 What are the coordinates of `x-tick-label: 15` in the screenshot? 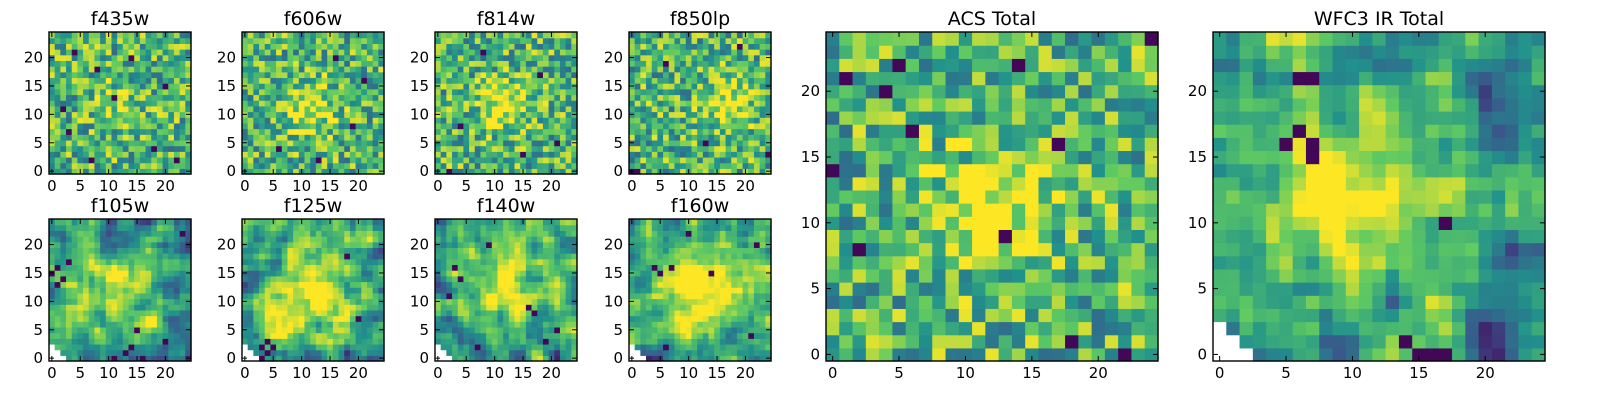 It's located at (522, 186).